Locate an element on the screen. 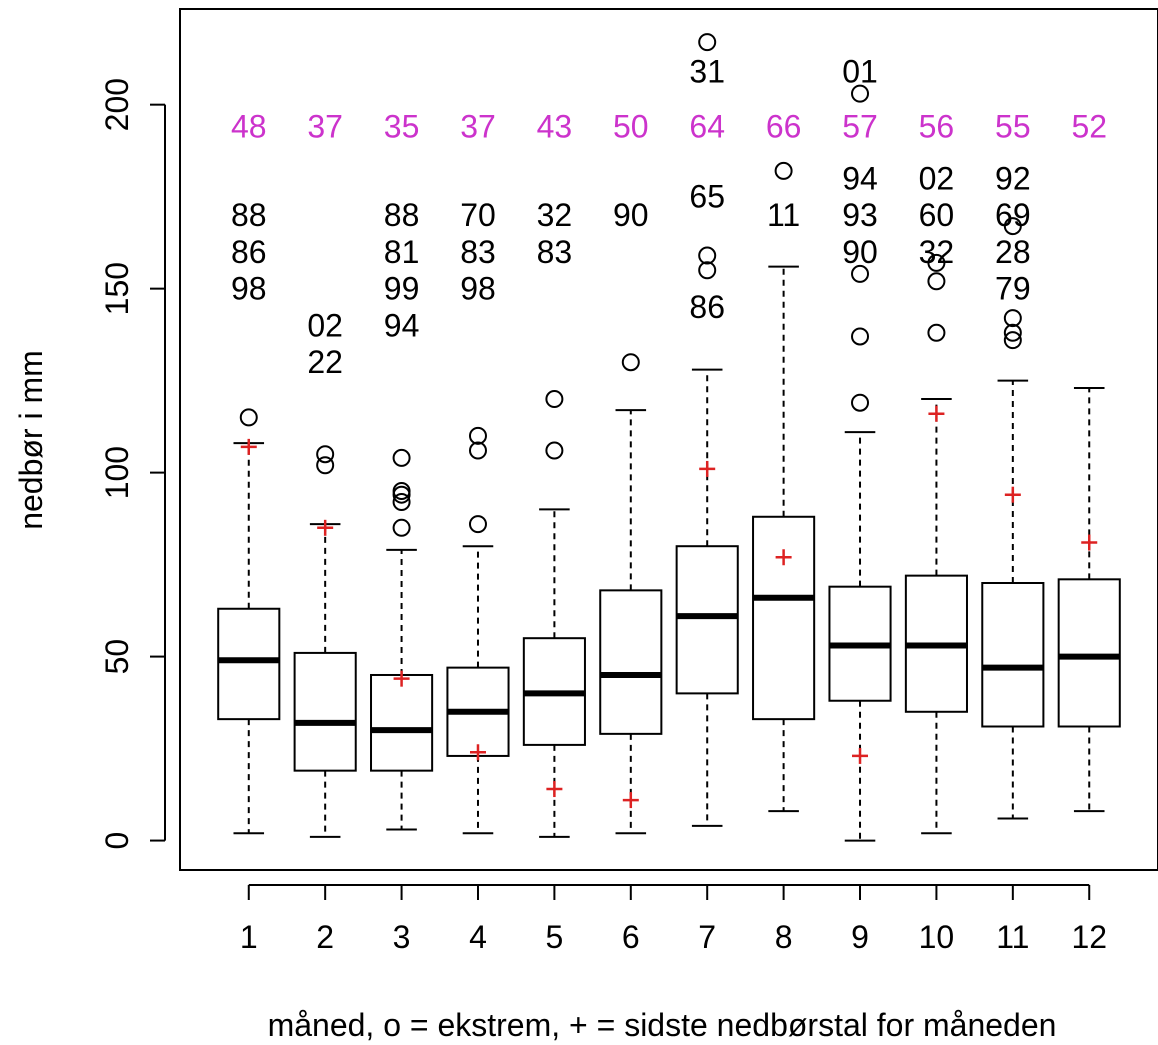 The height and width of the screenshot is (1045, 1158). year-label: 11 is located at coordinates (783, 215).